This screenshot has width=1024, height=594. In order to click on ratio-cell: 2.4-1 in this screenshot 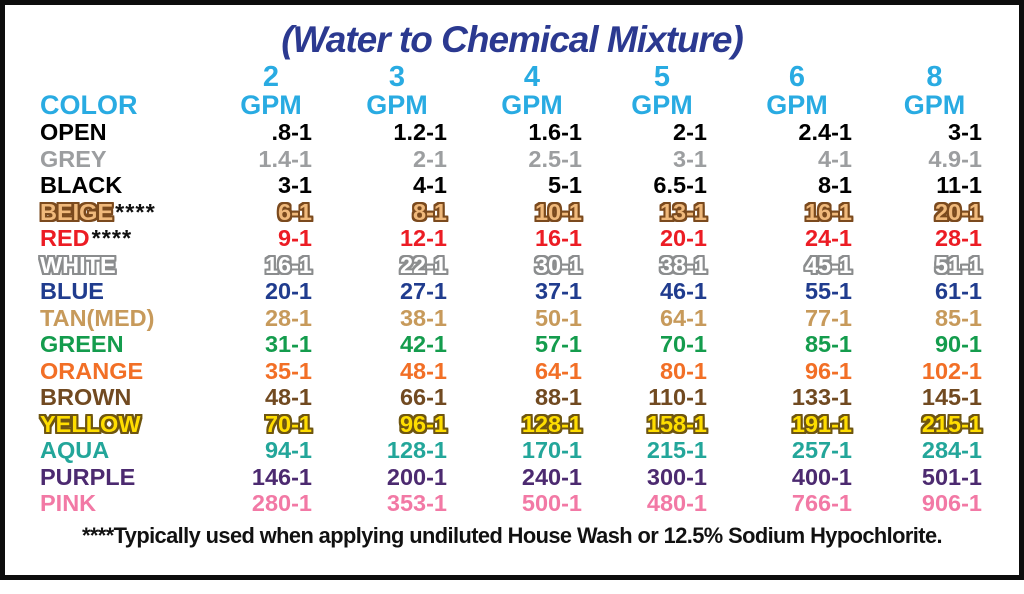, I will do `click(825, 132)`.